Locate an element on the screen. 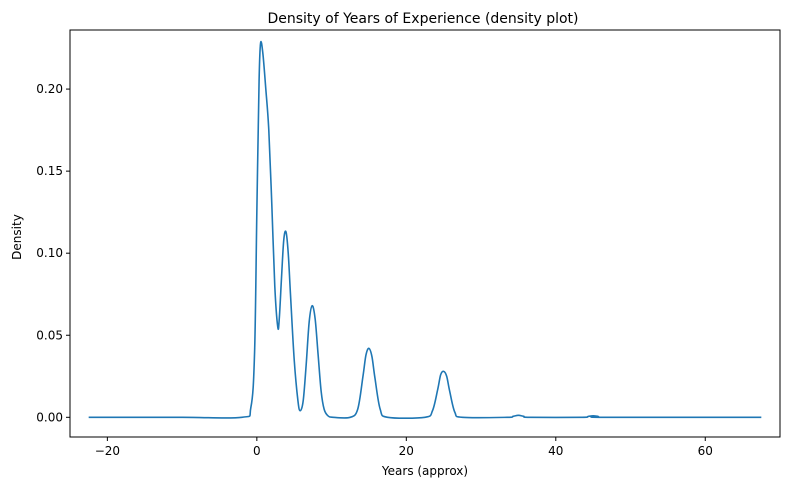 The height and width of the screenshot is (490, 790). x-tick-label: 20 is located at coordinates (406, 451).